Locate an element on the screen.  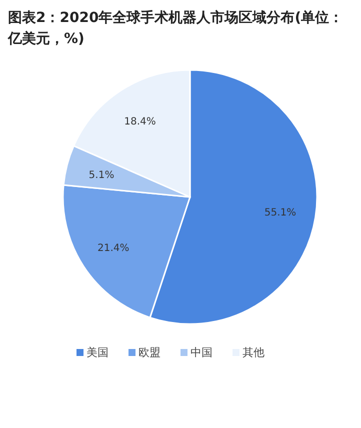
data-label: 5.1% is located at coordinates (101, 175).